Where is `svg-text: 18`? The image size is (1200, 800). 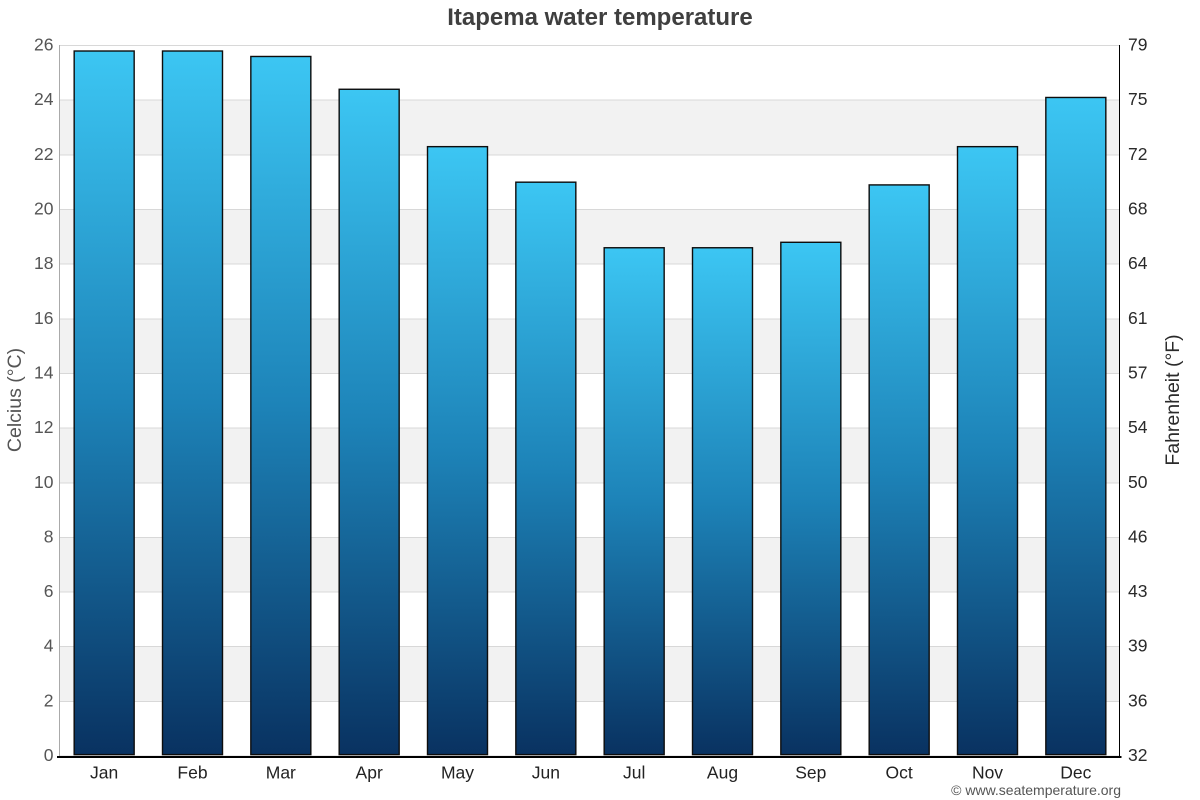
svg-text: 18 is located at coordinates (43, 263).